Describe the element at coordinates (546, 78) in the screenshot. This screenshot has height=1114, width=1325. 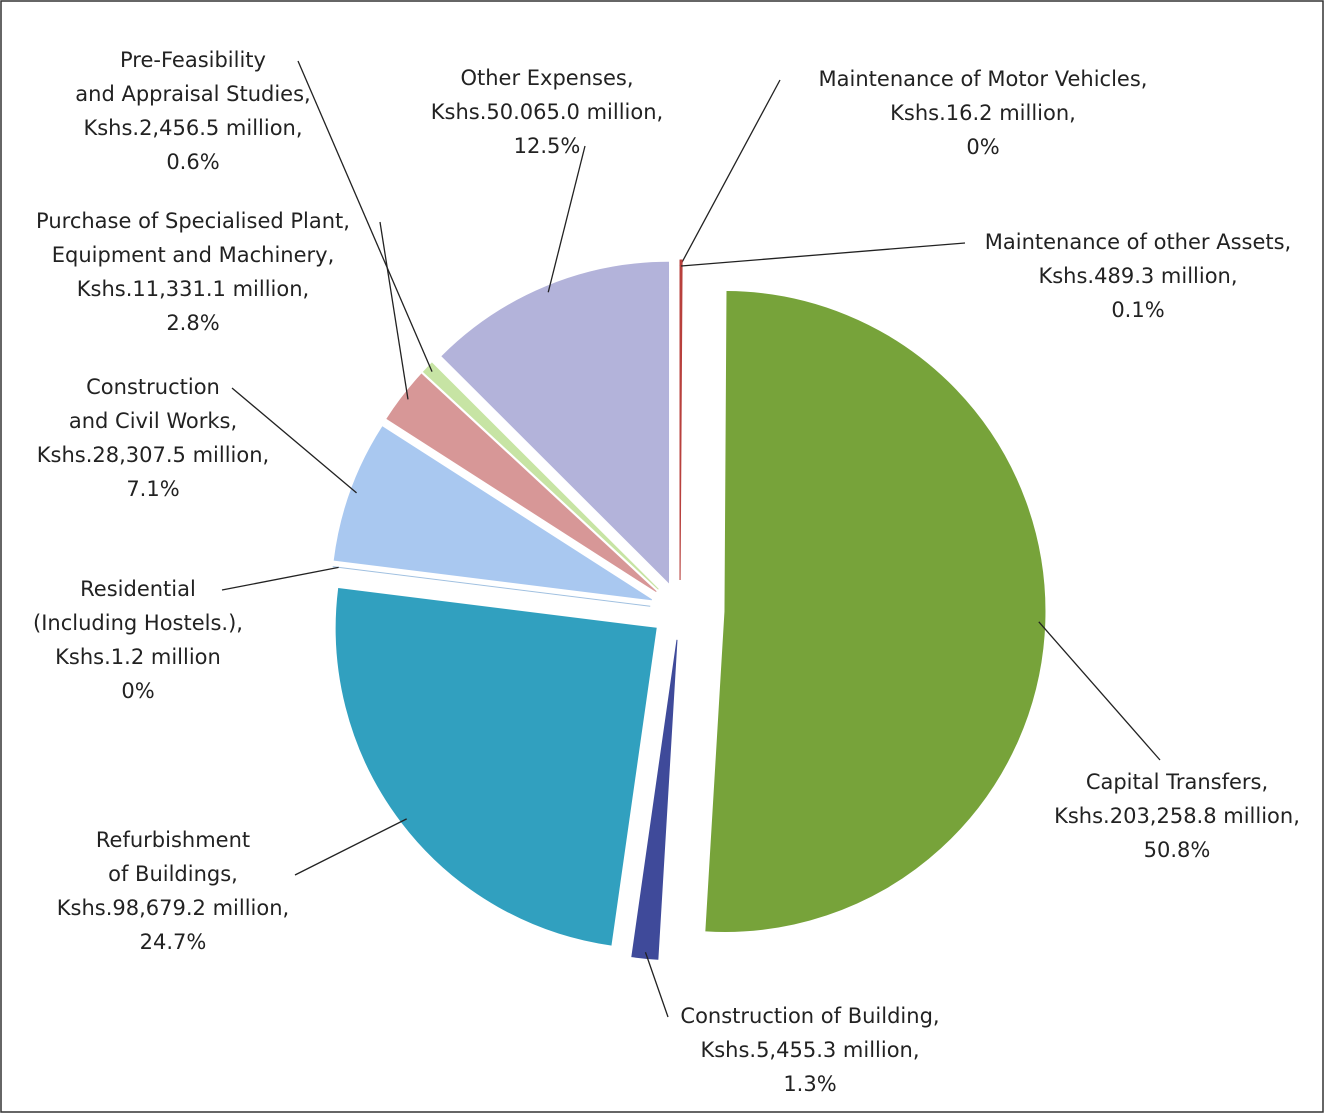
I see `slice-label: Other Expenses,` at that location.